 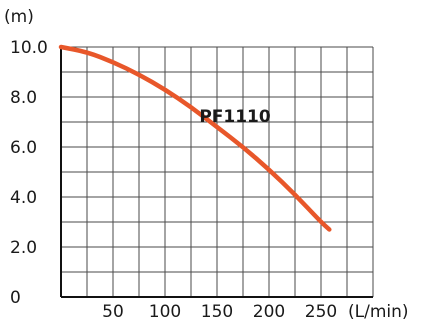 I want to click on x-axis-unit: (L/min), so click(x=378, y=312).